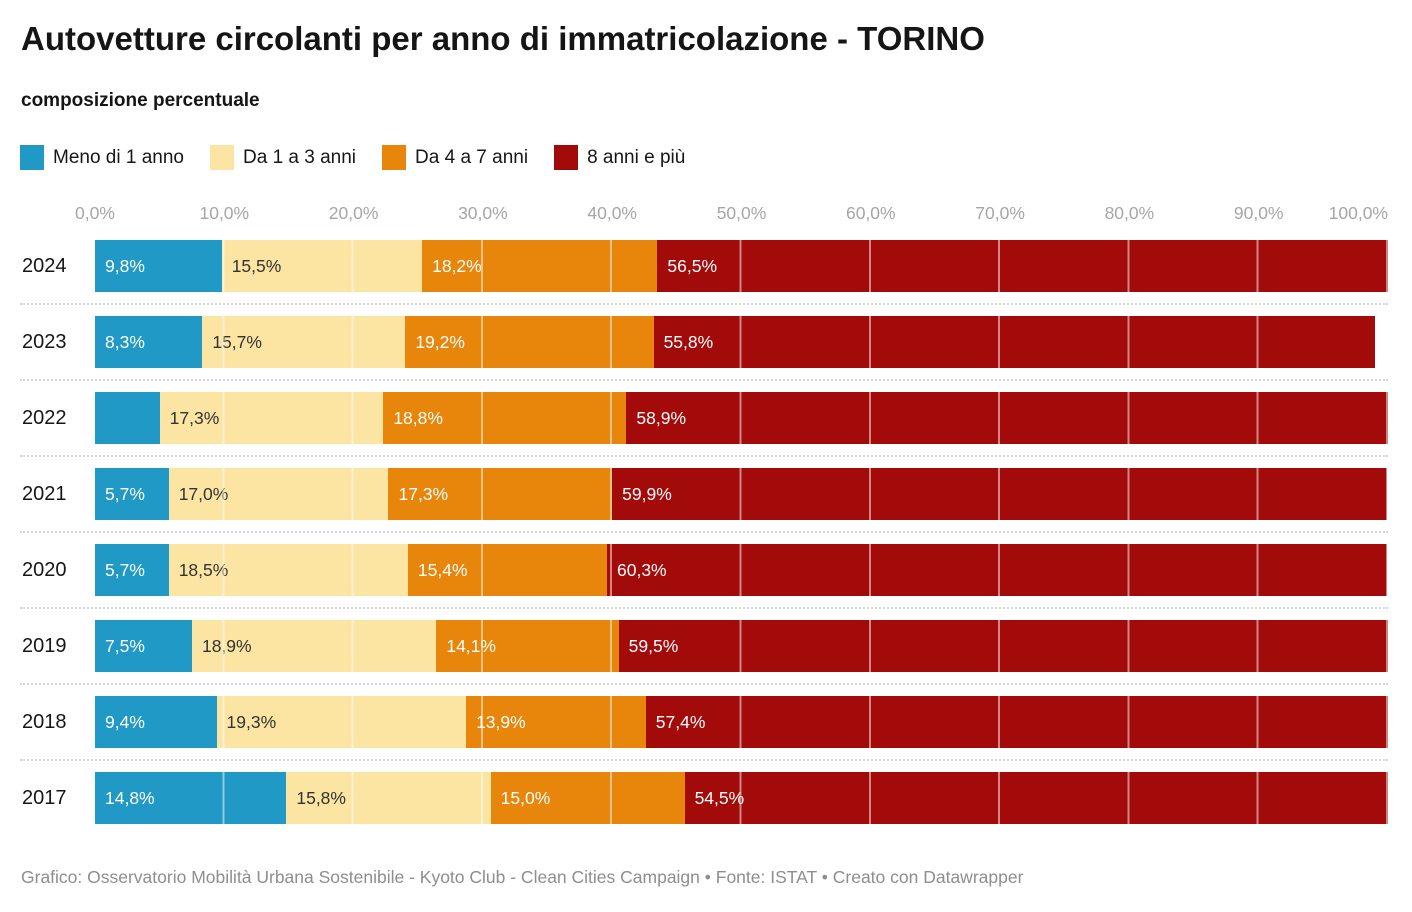 This screenshot has height=912, width=1412. Describe the element at coordinates (566, 157) in the screenshot. I see `legend-swatch-red-icon` at that location.